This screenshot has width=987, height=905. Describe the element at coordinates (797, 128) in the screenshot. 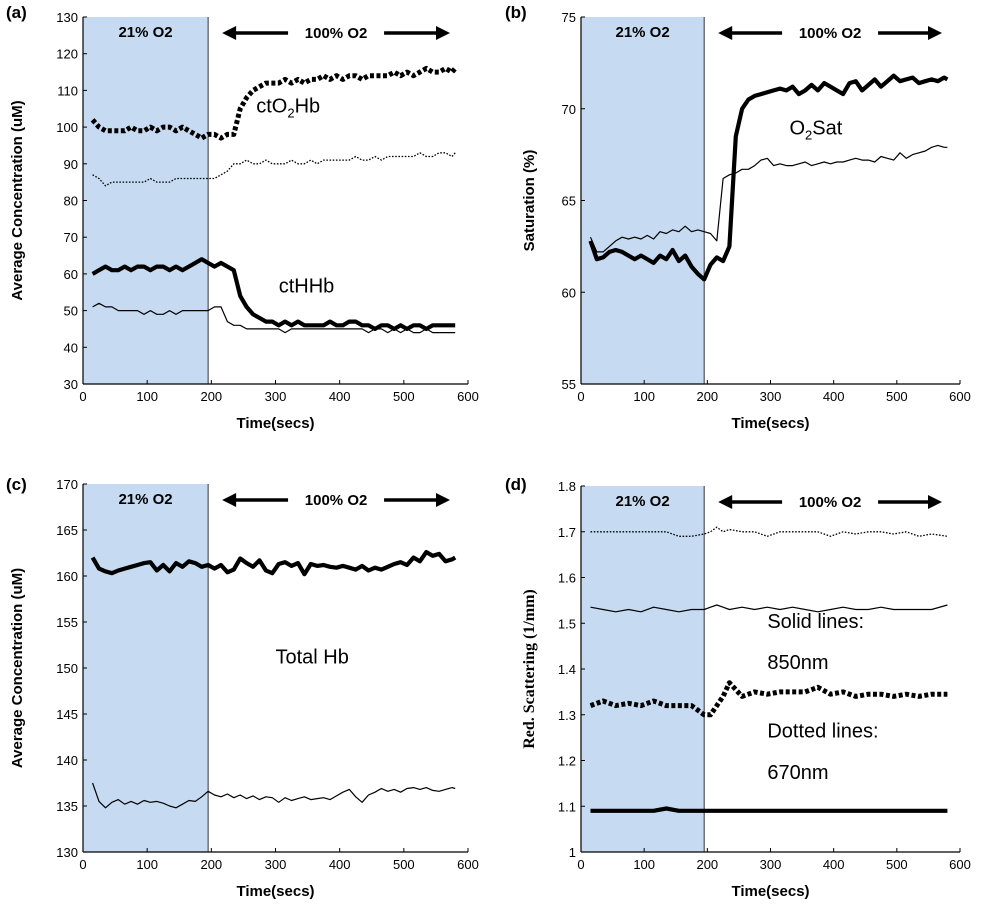

I see `annotation-text: O` at that location.